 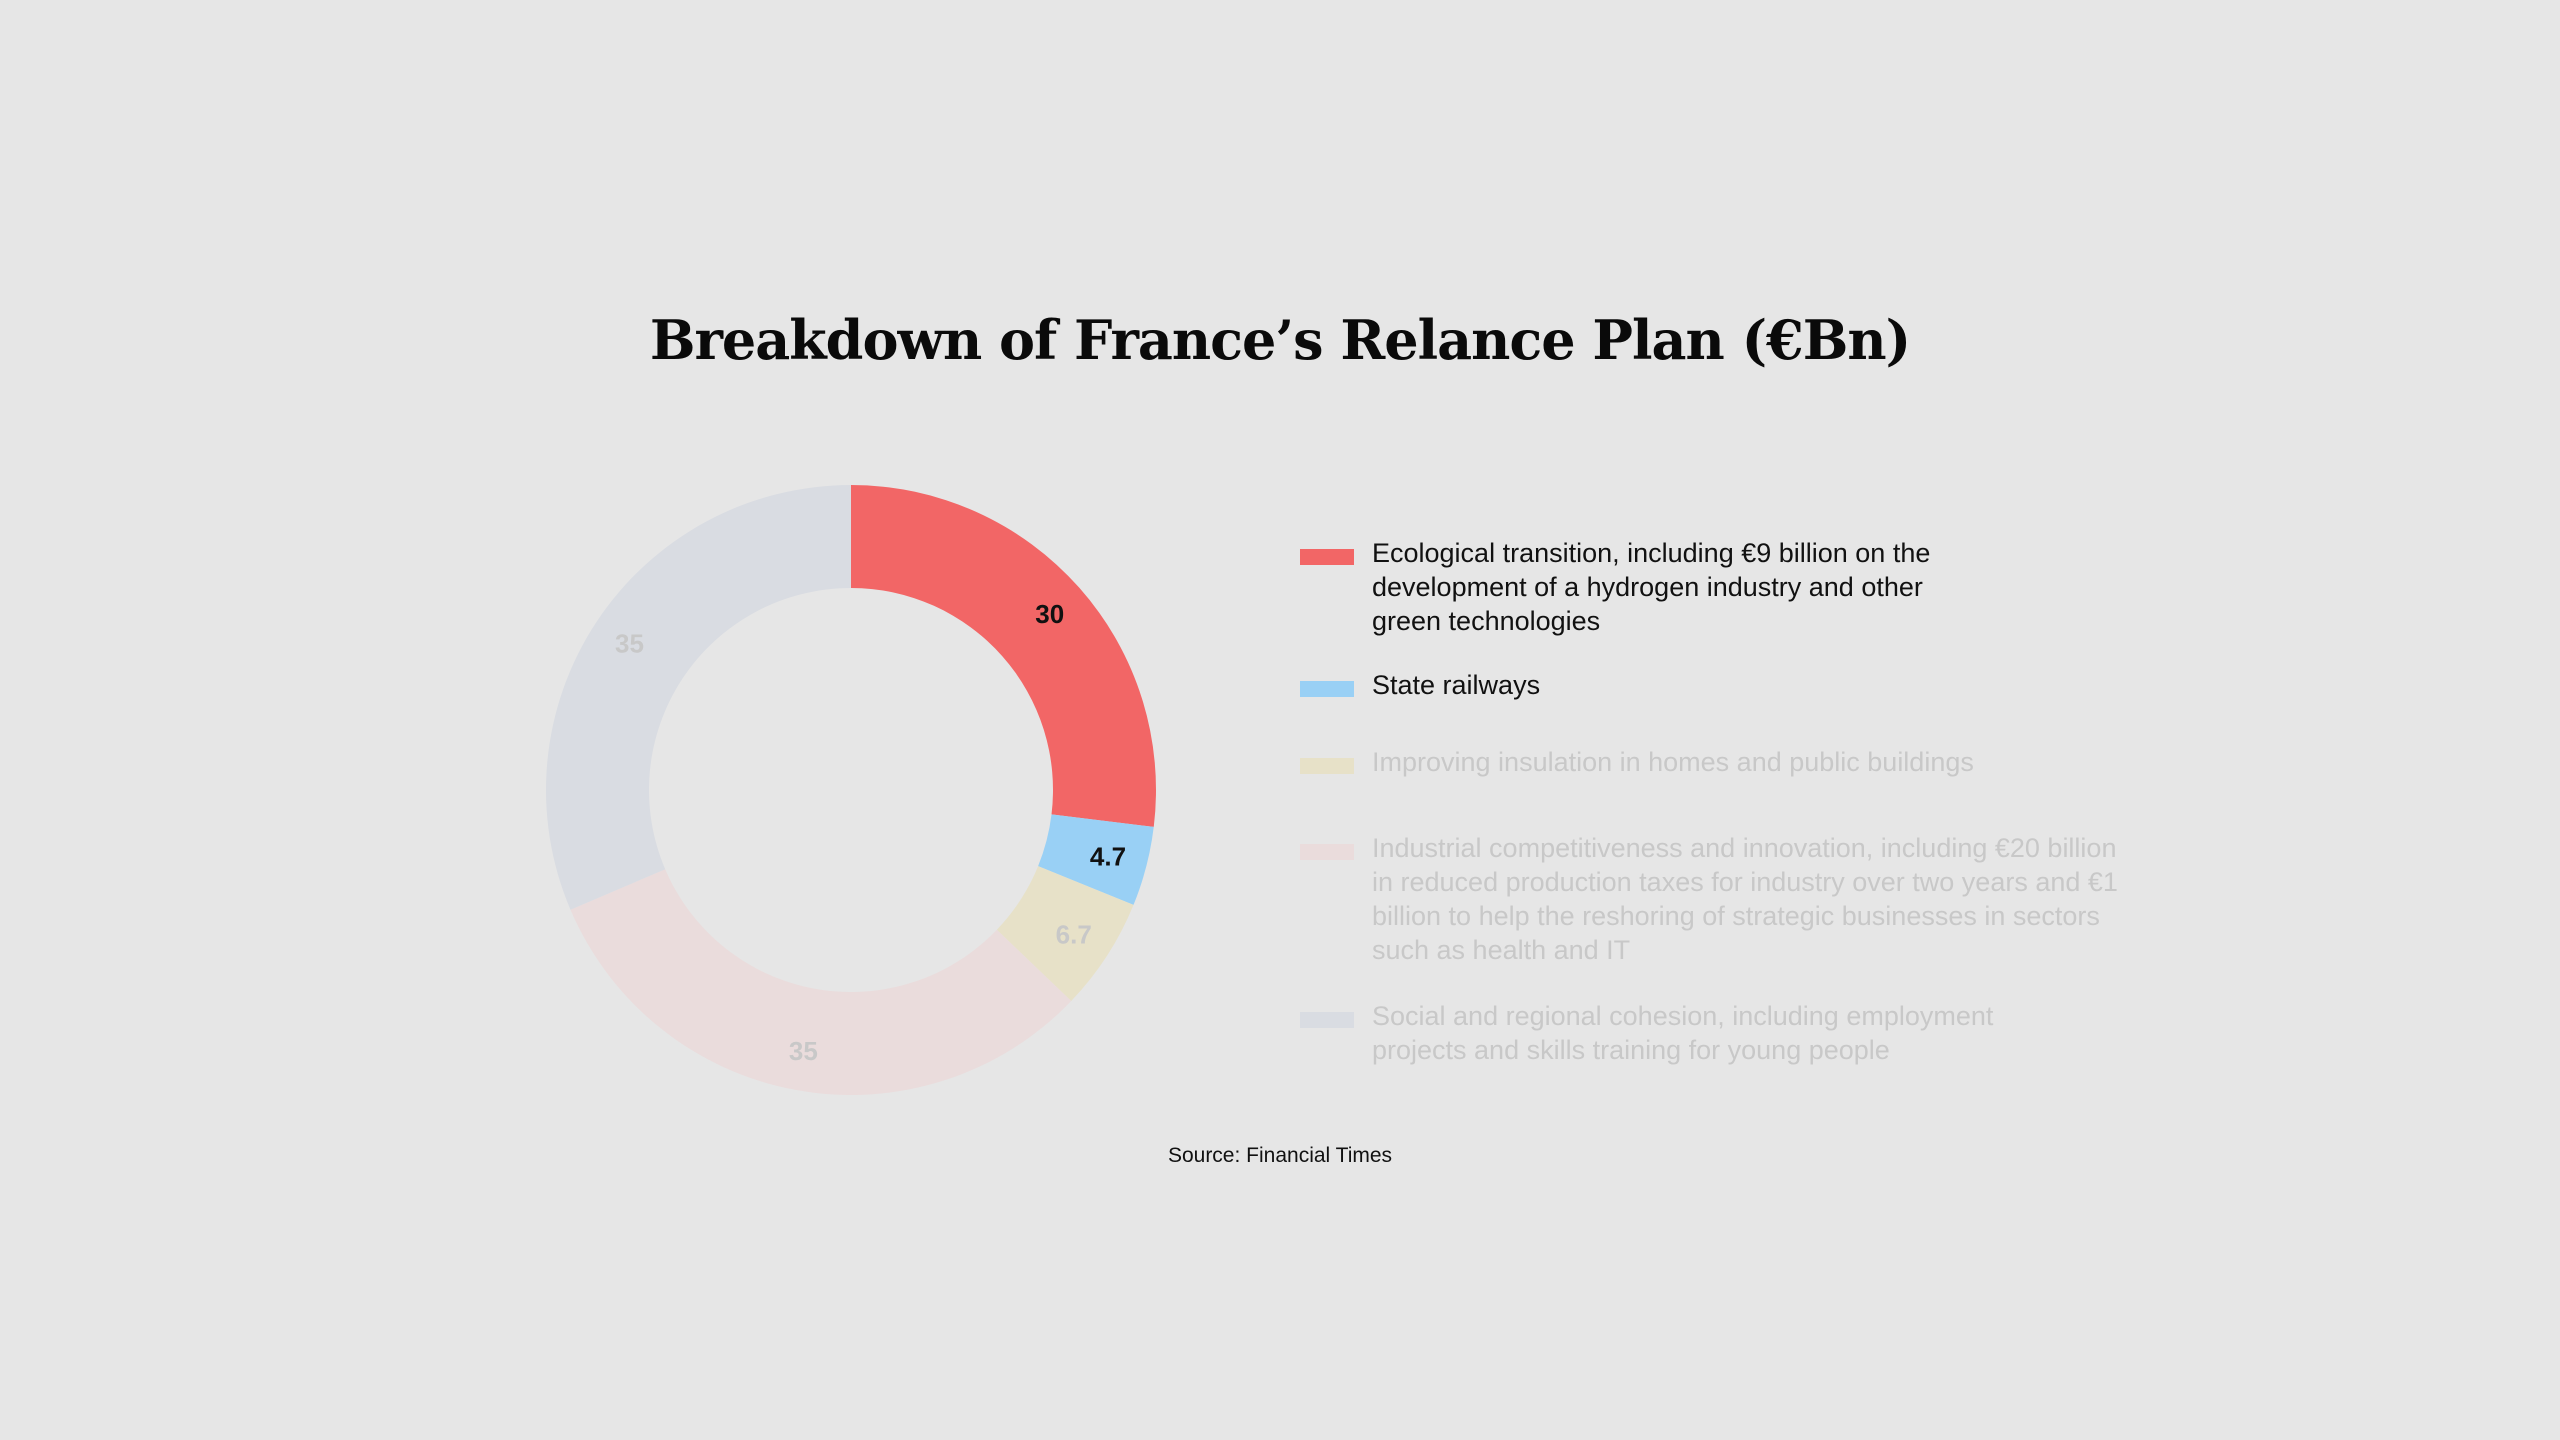 What do you see at coordinates (1074, 934) in the screenshot?
I see `slice-value-label-3: 6.7` at bounding box center [1074, 934].